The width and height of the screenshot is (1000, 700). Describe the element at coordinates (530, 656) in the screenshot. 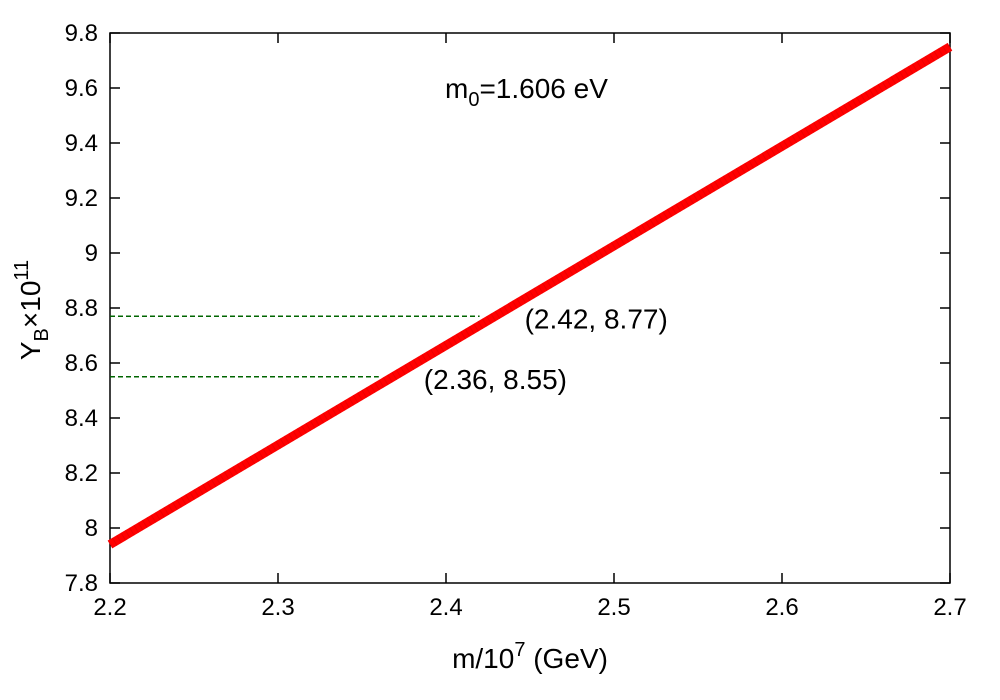

I see `x-axis-label: m/107 (GeV)` at that location.